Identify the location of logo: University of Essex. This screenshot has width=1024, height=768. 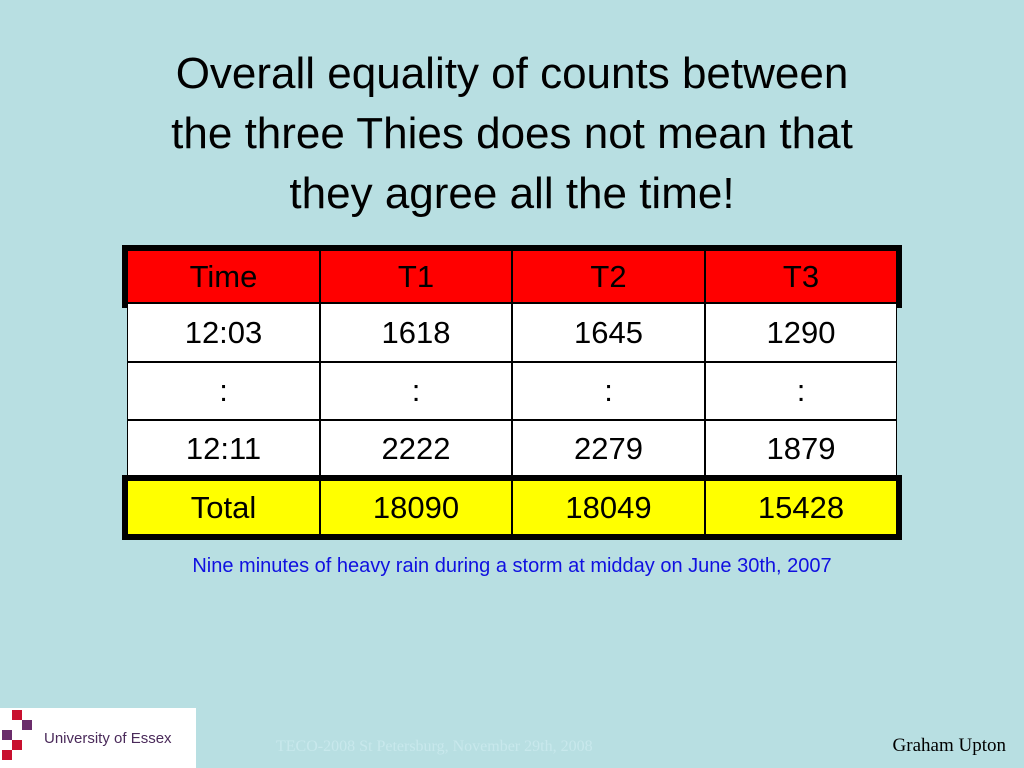
(98, 738).